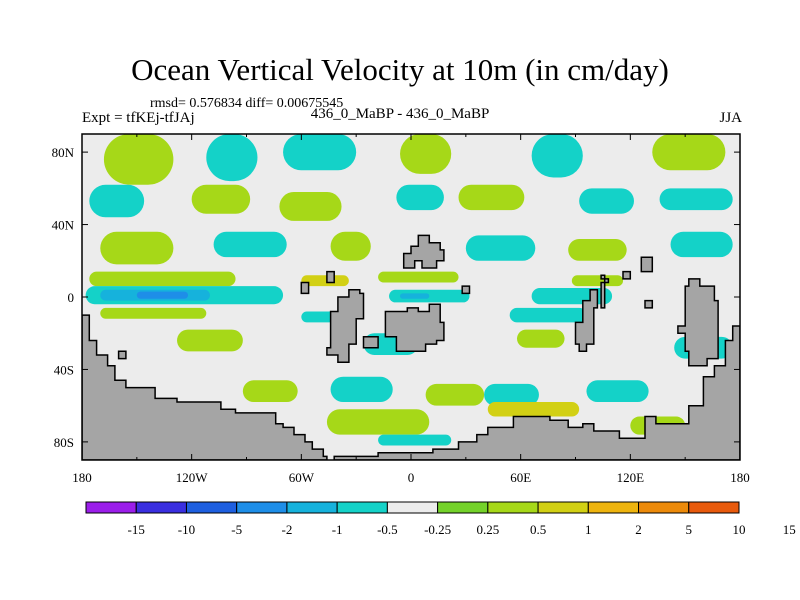 The width and height of the screenshot is (800, 600). I want to click on x-tick-label: 60W, so click(302, 477).